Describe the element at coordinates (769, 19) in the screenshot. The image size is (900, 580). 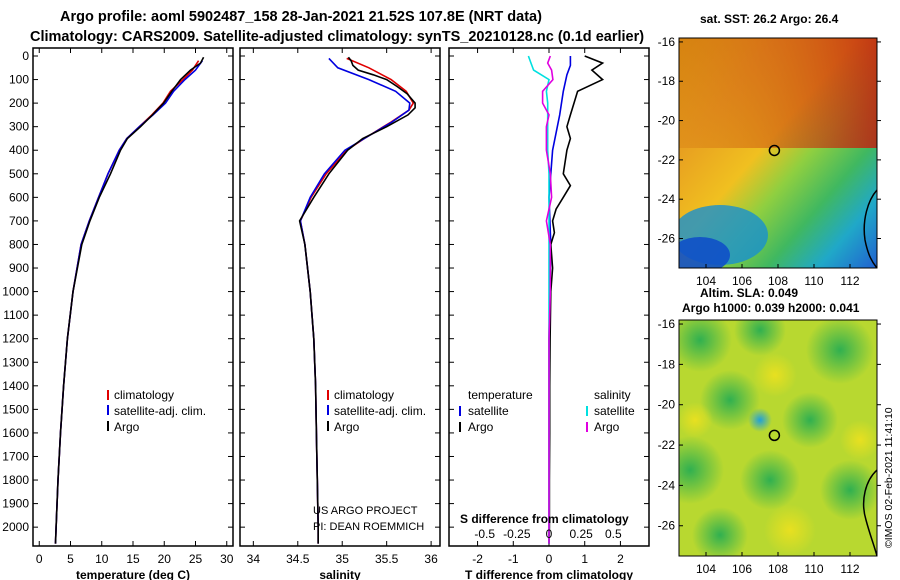
I see `sst-map-title: sat. SST: 26.2 Argo: 26.4` at that location.